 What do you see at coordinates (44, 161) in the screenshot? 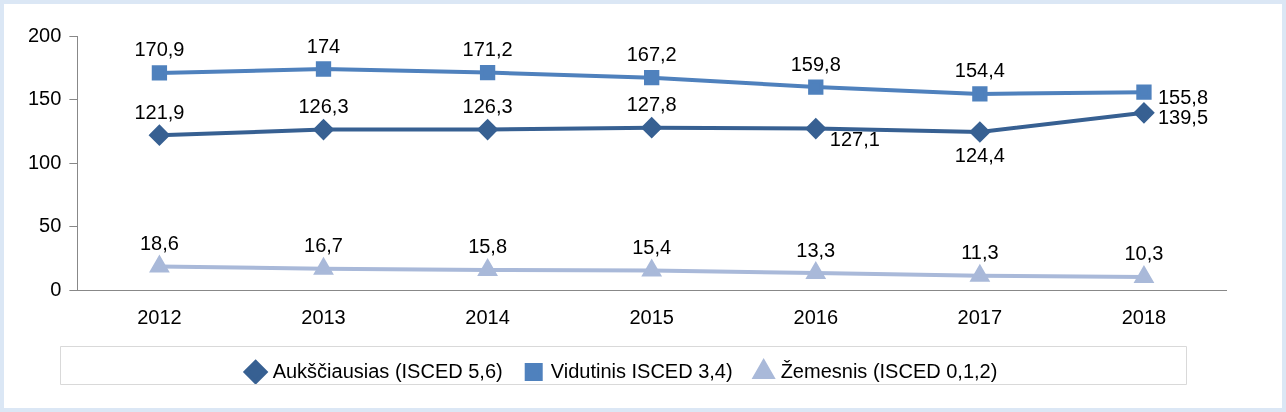
I see `y-tick-label: 100` at bounding box center [44, 161].